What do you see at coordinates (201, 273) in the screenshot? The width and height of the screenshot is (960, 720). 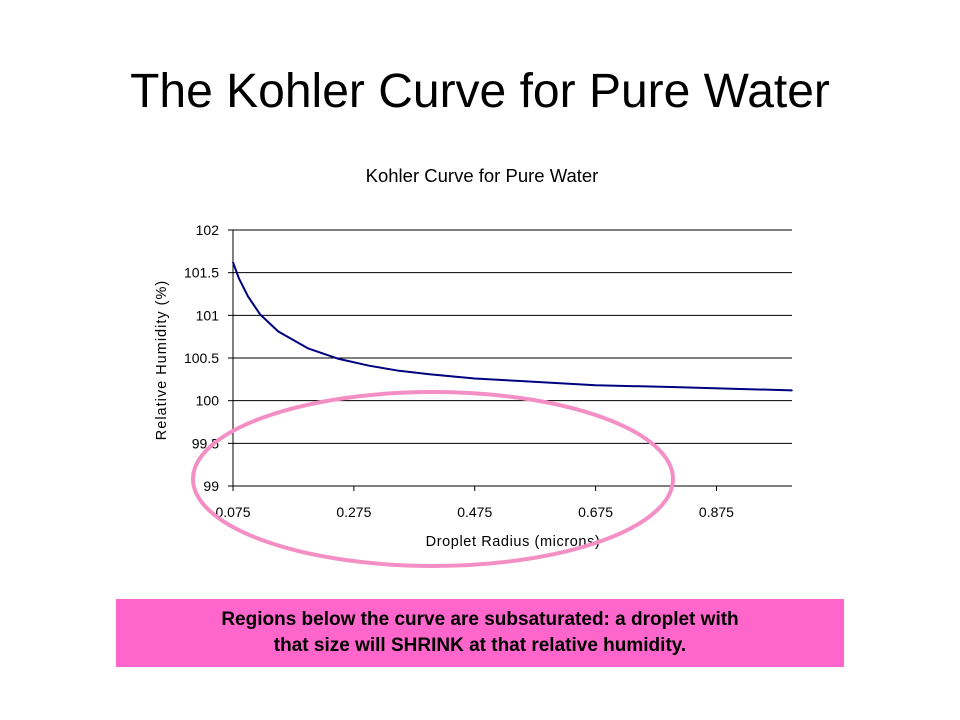 I see `y-tick-label: 101.5` at bounding box center [201, 273].